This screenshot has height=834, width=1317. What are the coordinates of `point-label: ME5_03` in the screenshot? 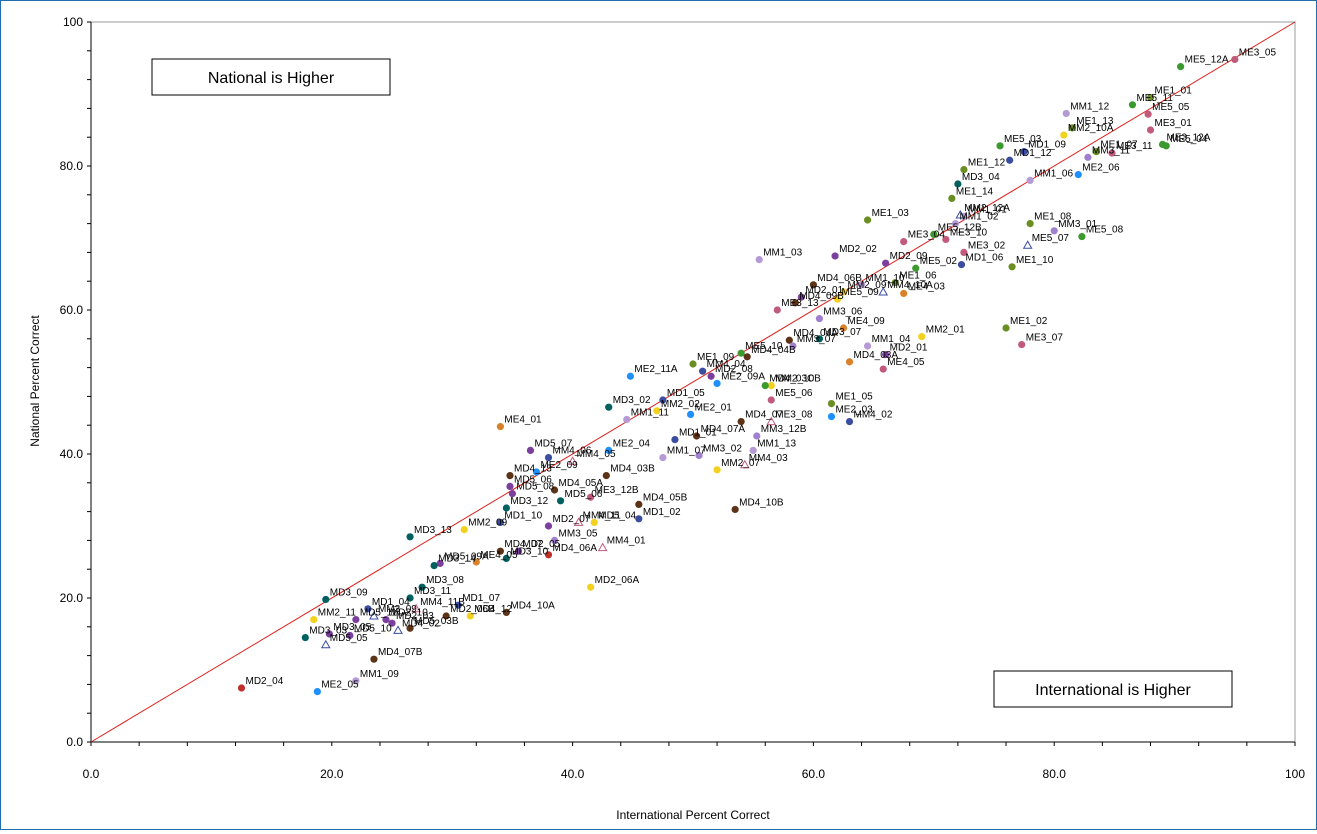 It's located at (1023, 139).